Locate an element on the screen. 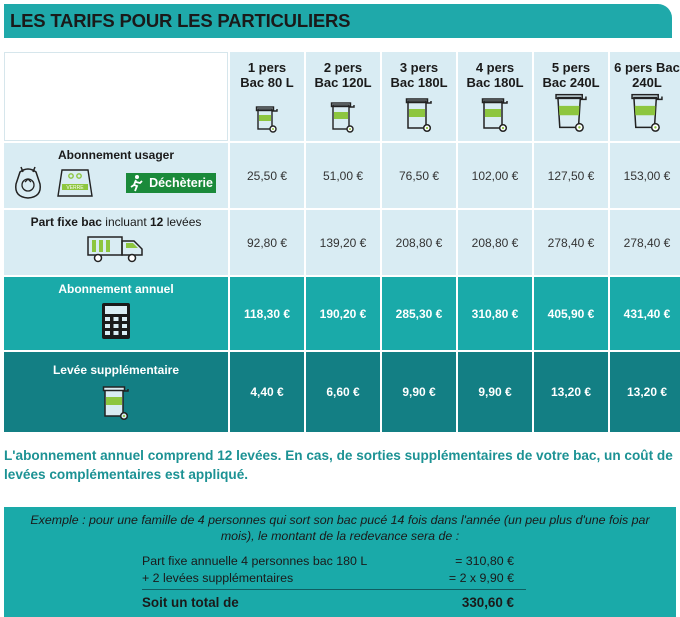  example-divider is located at coordinates (334, 589).